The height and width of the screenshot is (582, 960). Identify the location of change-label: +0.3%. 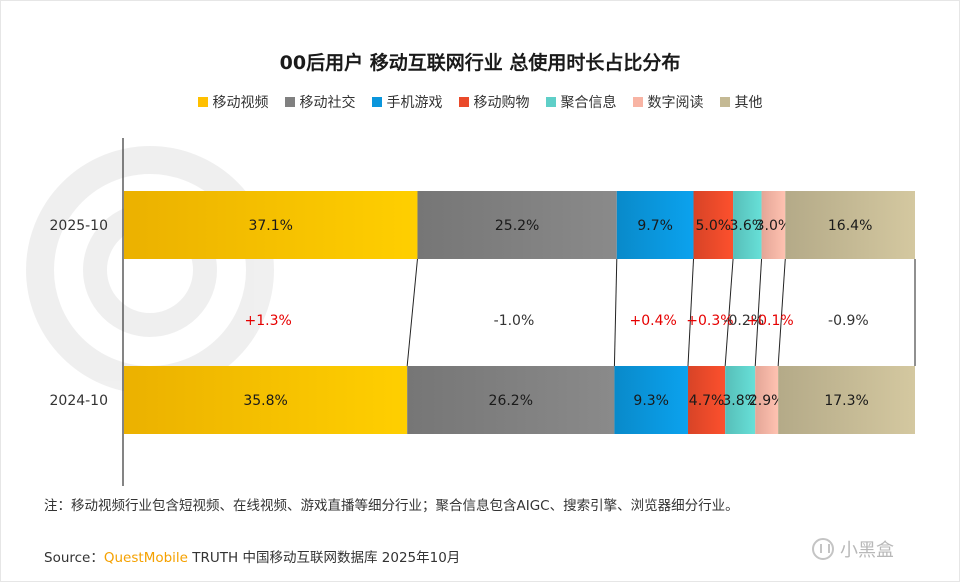
(709, 321).